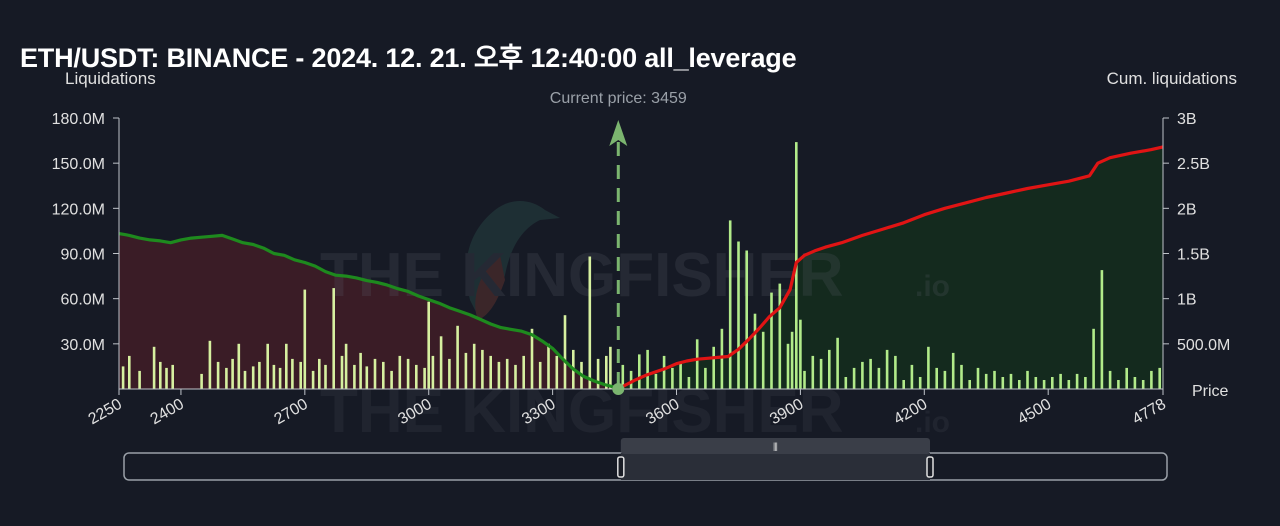 This screenshot has width=1280, height=526. Describe the element at coordinates (1171, 78) in the screenshot. I see `y2-axis-label: Cum. liquidations` at that location.